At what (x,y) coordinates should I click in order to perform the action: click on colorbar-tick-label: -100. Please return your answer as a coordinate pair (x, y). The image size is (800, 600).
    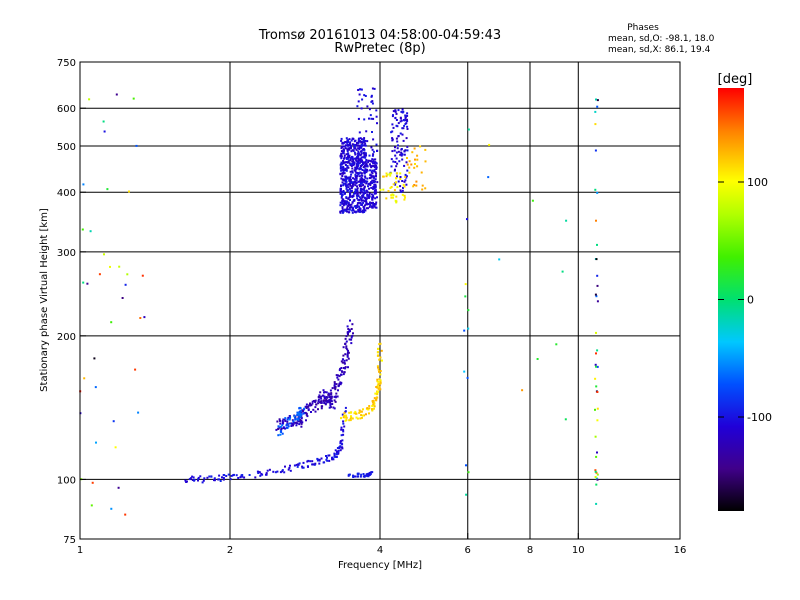
    Looking at the image, I should click on (759, 417).